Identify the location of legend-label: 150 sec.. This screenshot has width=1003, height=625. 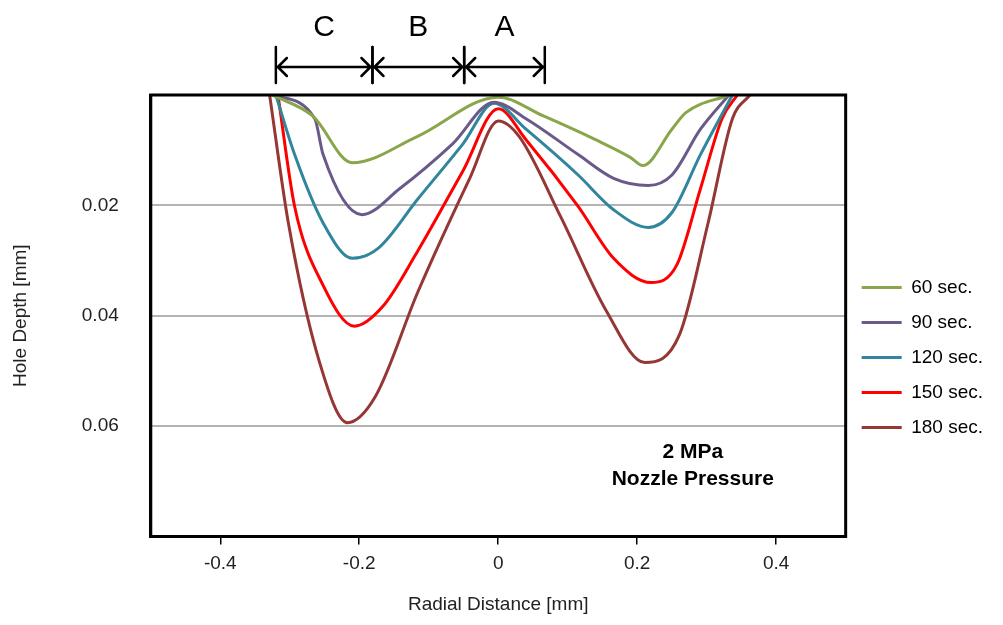
(947, 391).